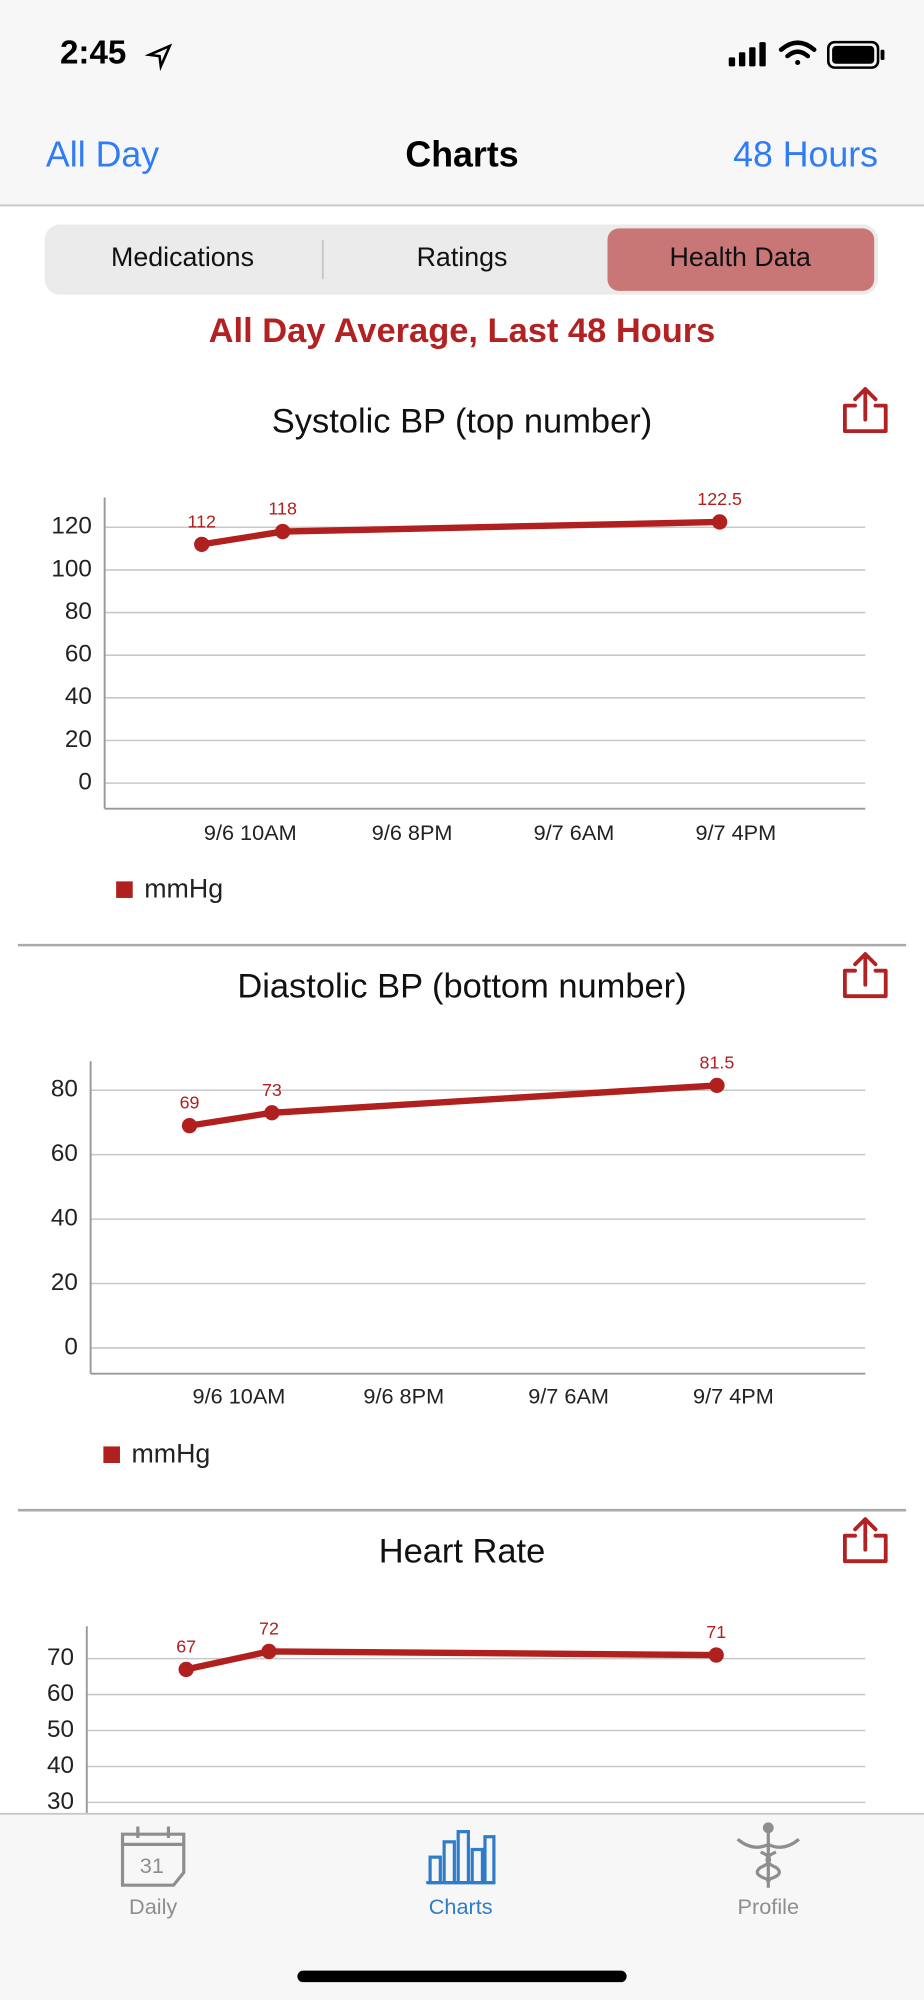  Describe the element at coordinates (462, 102) in the screenshot. I see `header-bg` at that location.